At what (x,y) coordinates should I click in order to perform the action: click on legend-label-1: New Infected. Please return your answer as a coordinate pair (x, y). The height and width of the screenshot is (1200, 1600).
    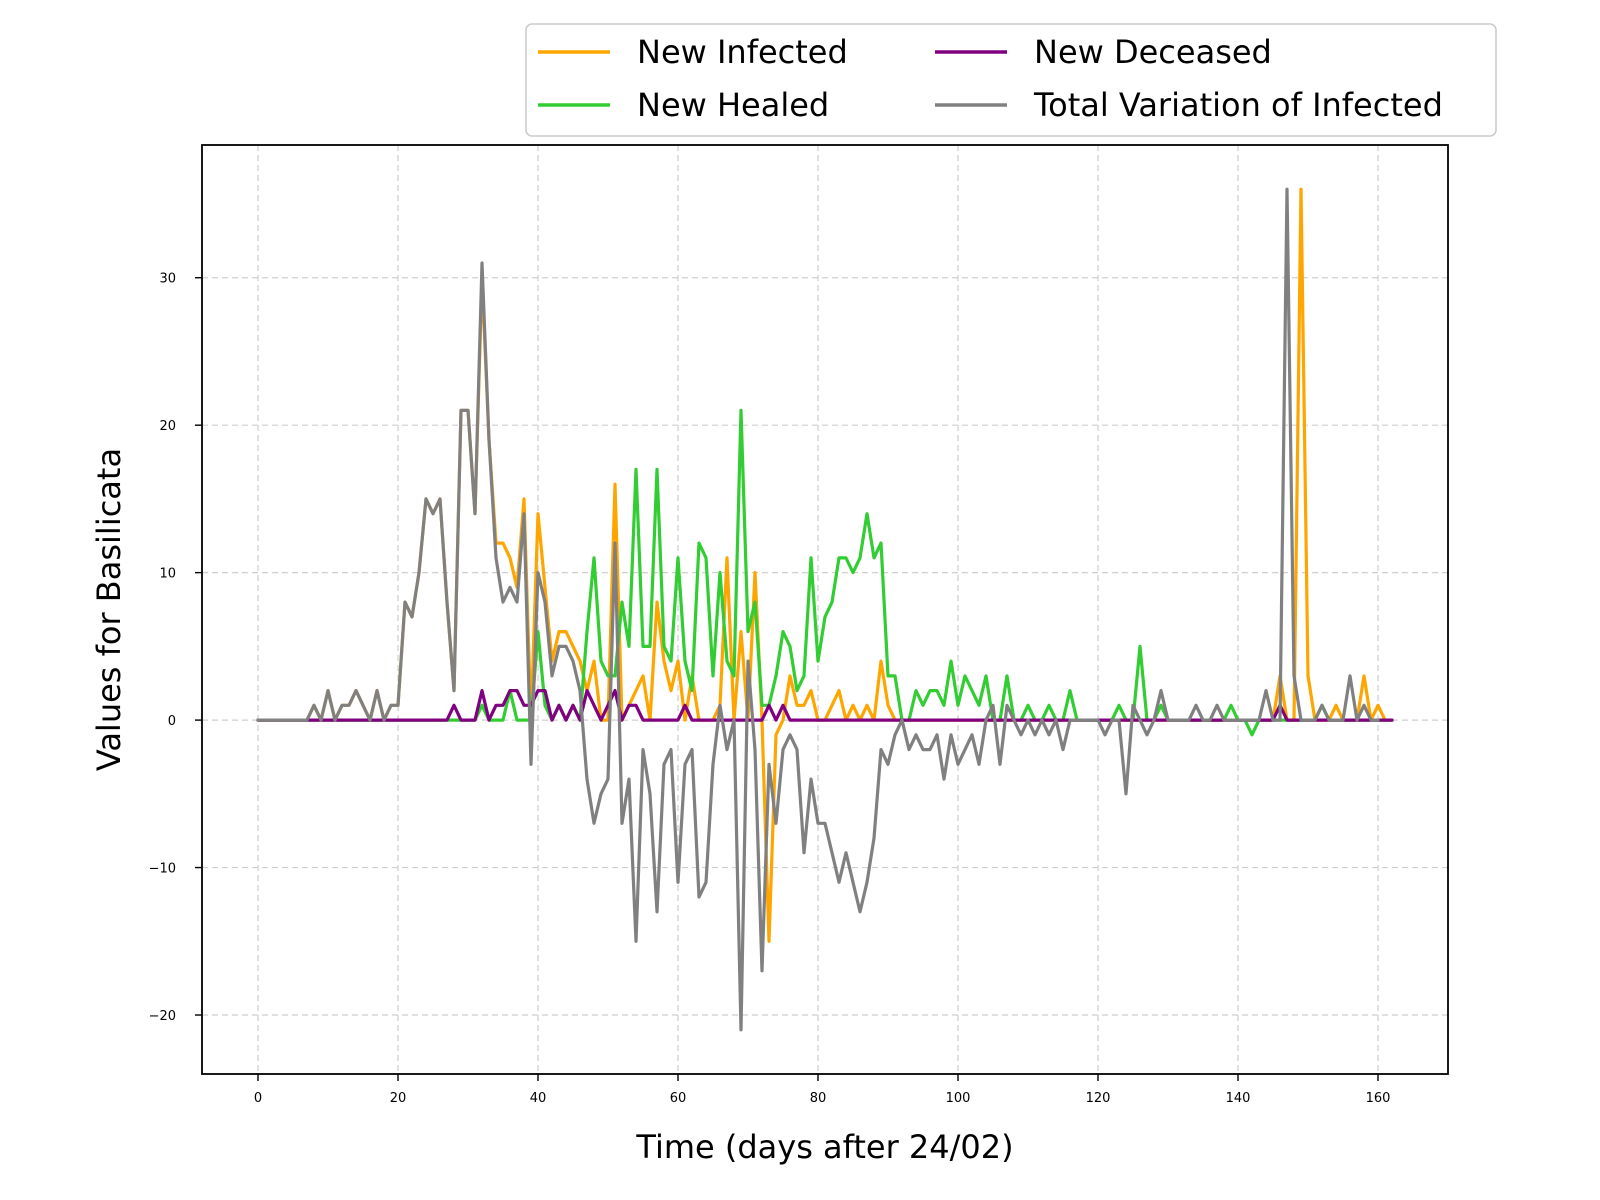
    Looking at the image, I should click on (742, 52).